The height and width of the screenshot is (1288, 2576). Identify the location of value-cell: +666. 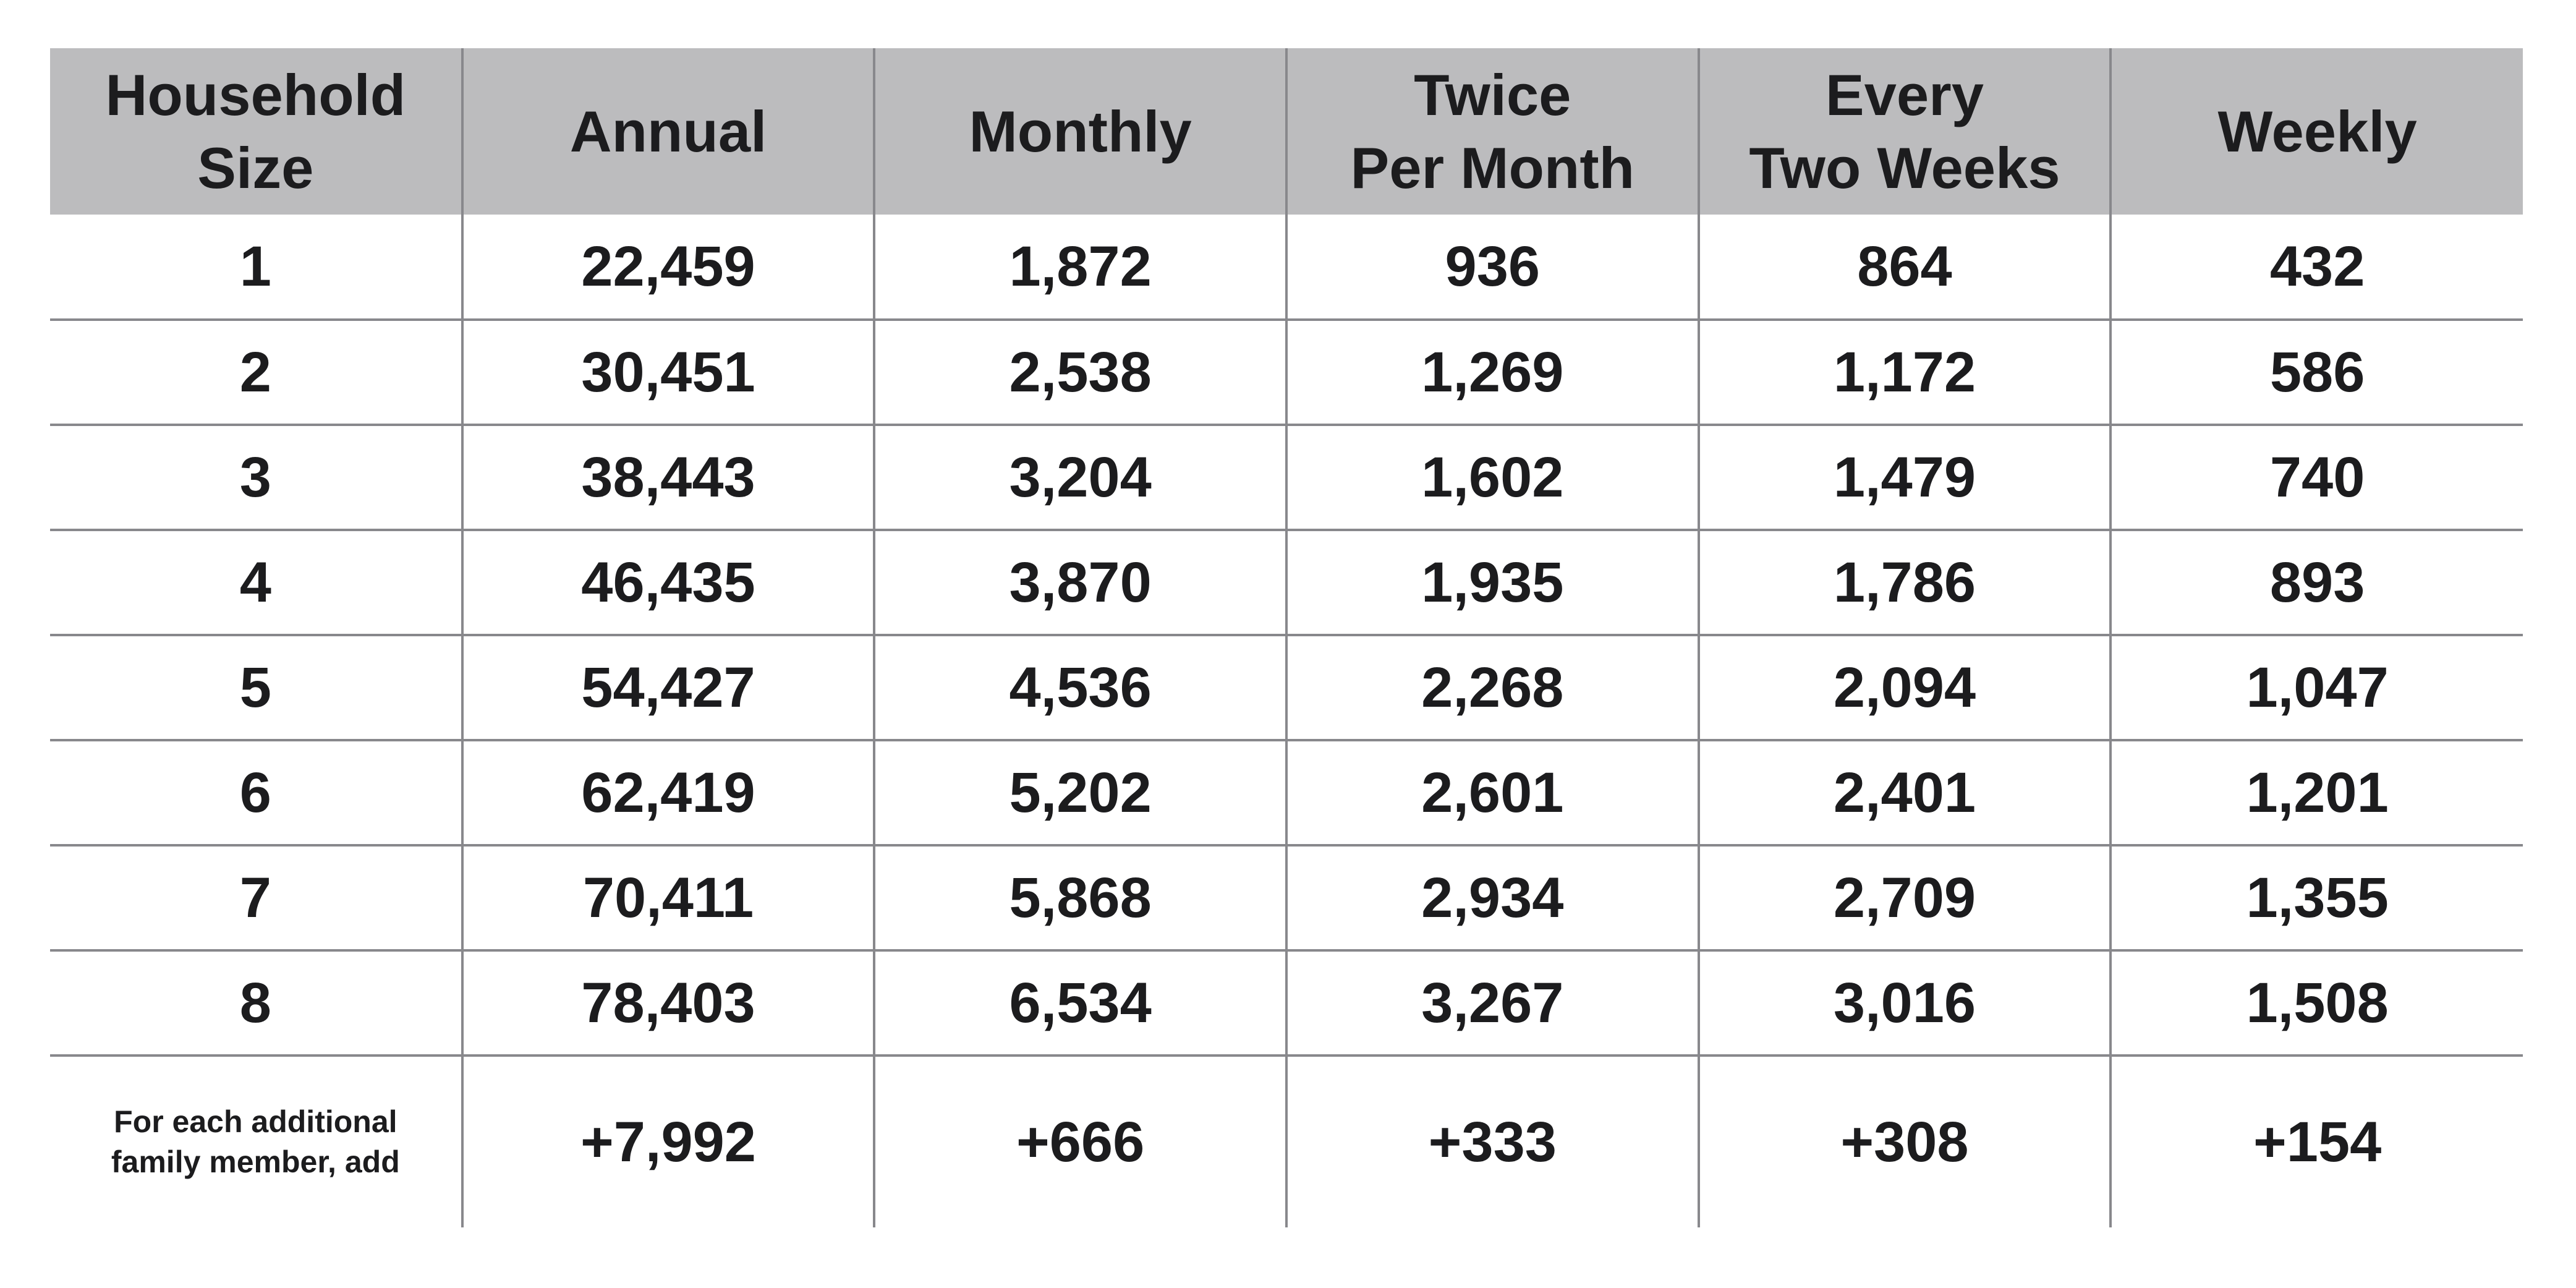
(1081, 1141).